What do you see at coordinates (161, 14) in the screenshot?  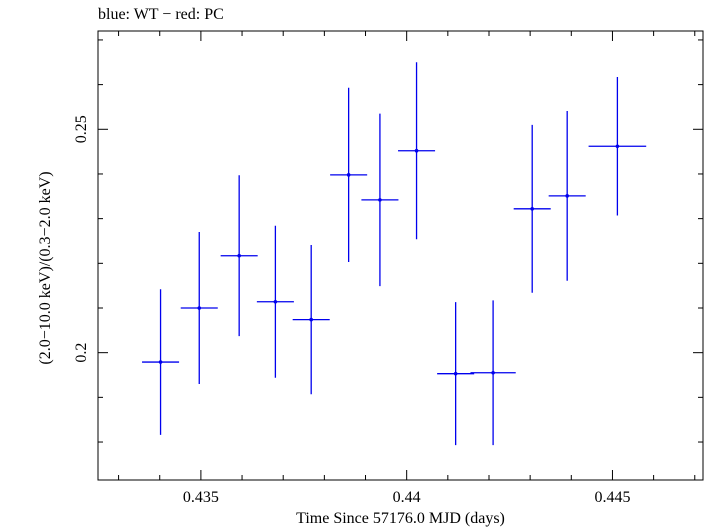 I see `chart-title: blue: WT − red: PC` at bounding box center [161, 14].